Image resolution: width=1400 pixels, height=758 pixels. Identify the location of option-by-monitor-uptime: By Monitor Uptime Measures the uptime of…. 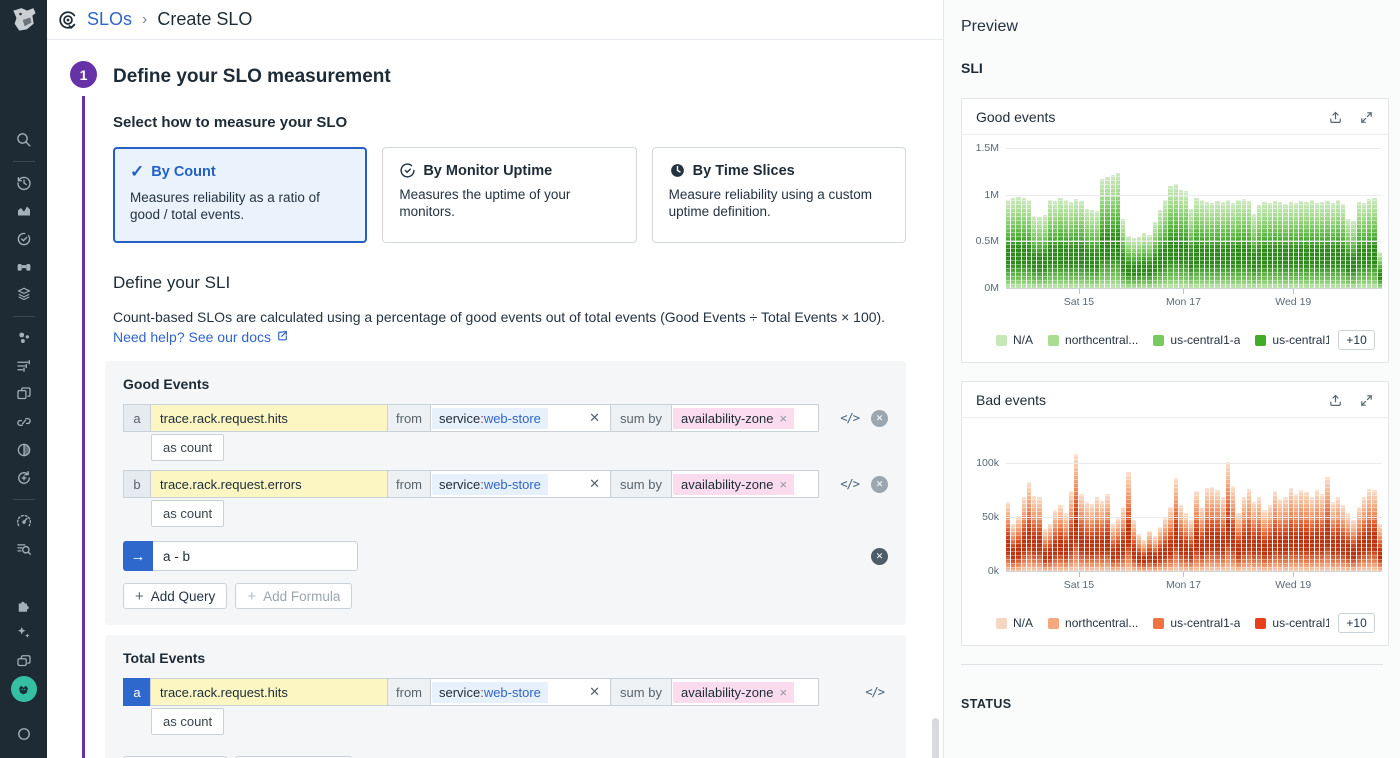
(509, 195).